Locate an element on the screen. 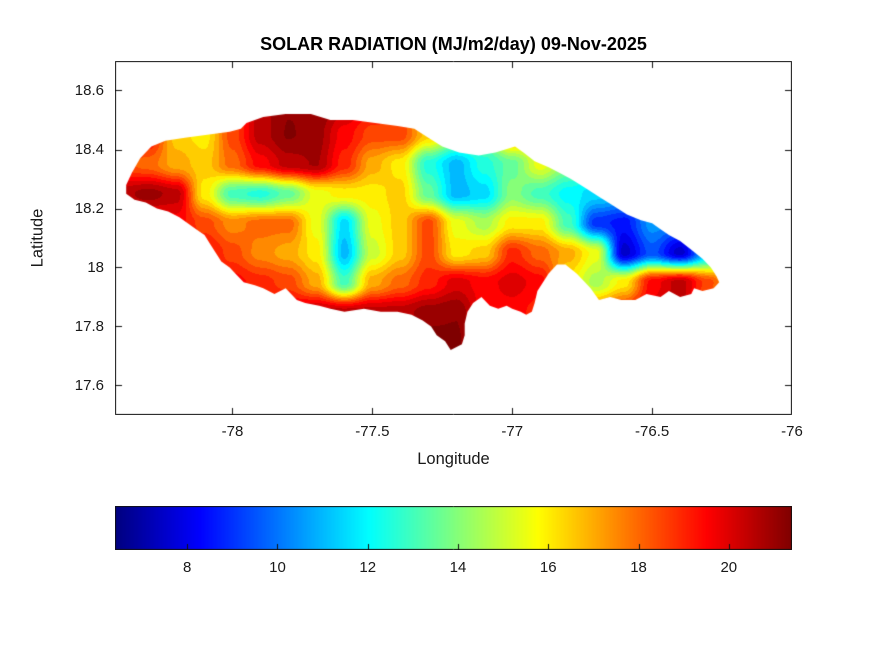 The height and width of the screenshot is (656, 875). y-tick-label: 17.8 is located at coordinates (89, 326).